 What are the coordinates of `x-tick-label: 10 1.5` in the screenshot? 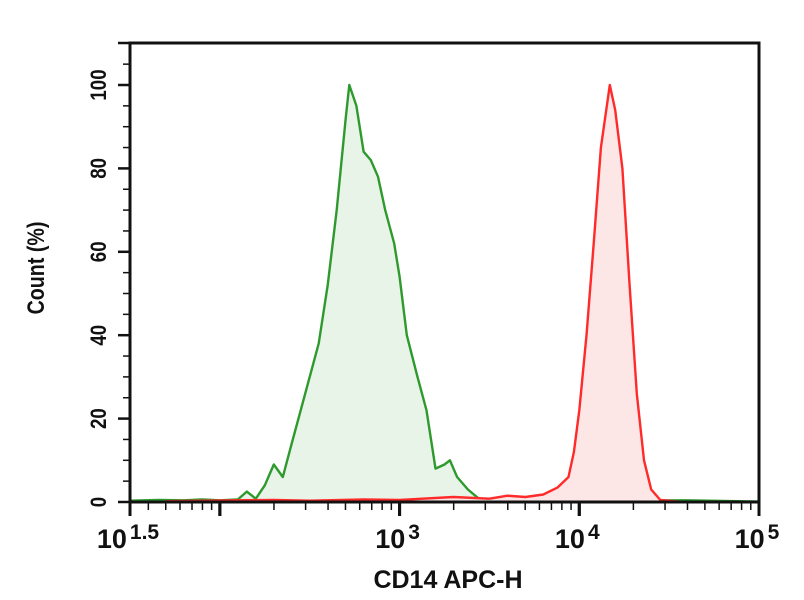 It's located at (128, 537).